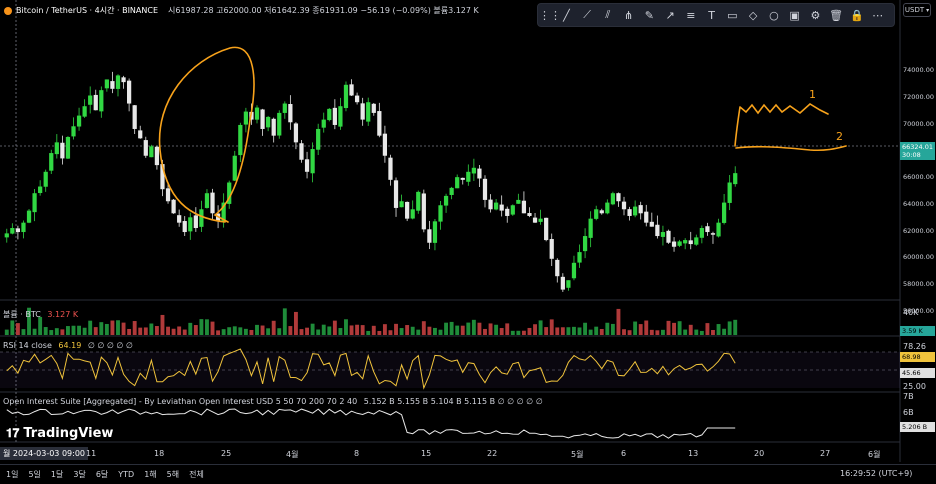 The image size is (936, 484). What do you see at coordinates (79, 474) in the screenshot?
I see `range-button: 3달` at bounding box center [79, 474].